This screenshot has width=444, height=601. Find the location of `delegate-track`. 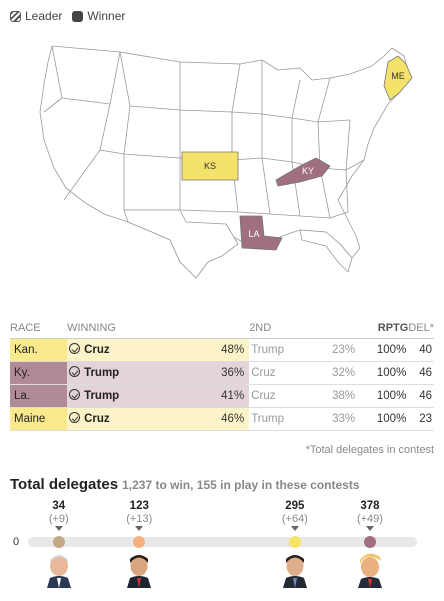

delegate-track is located at coordinates (222, 542).